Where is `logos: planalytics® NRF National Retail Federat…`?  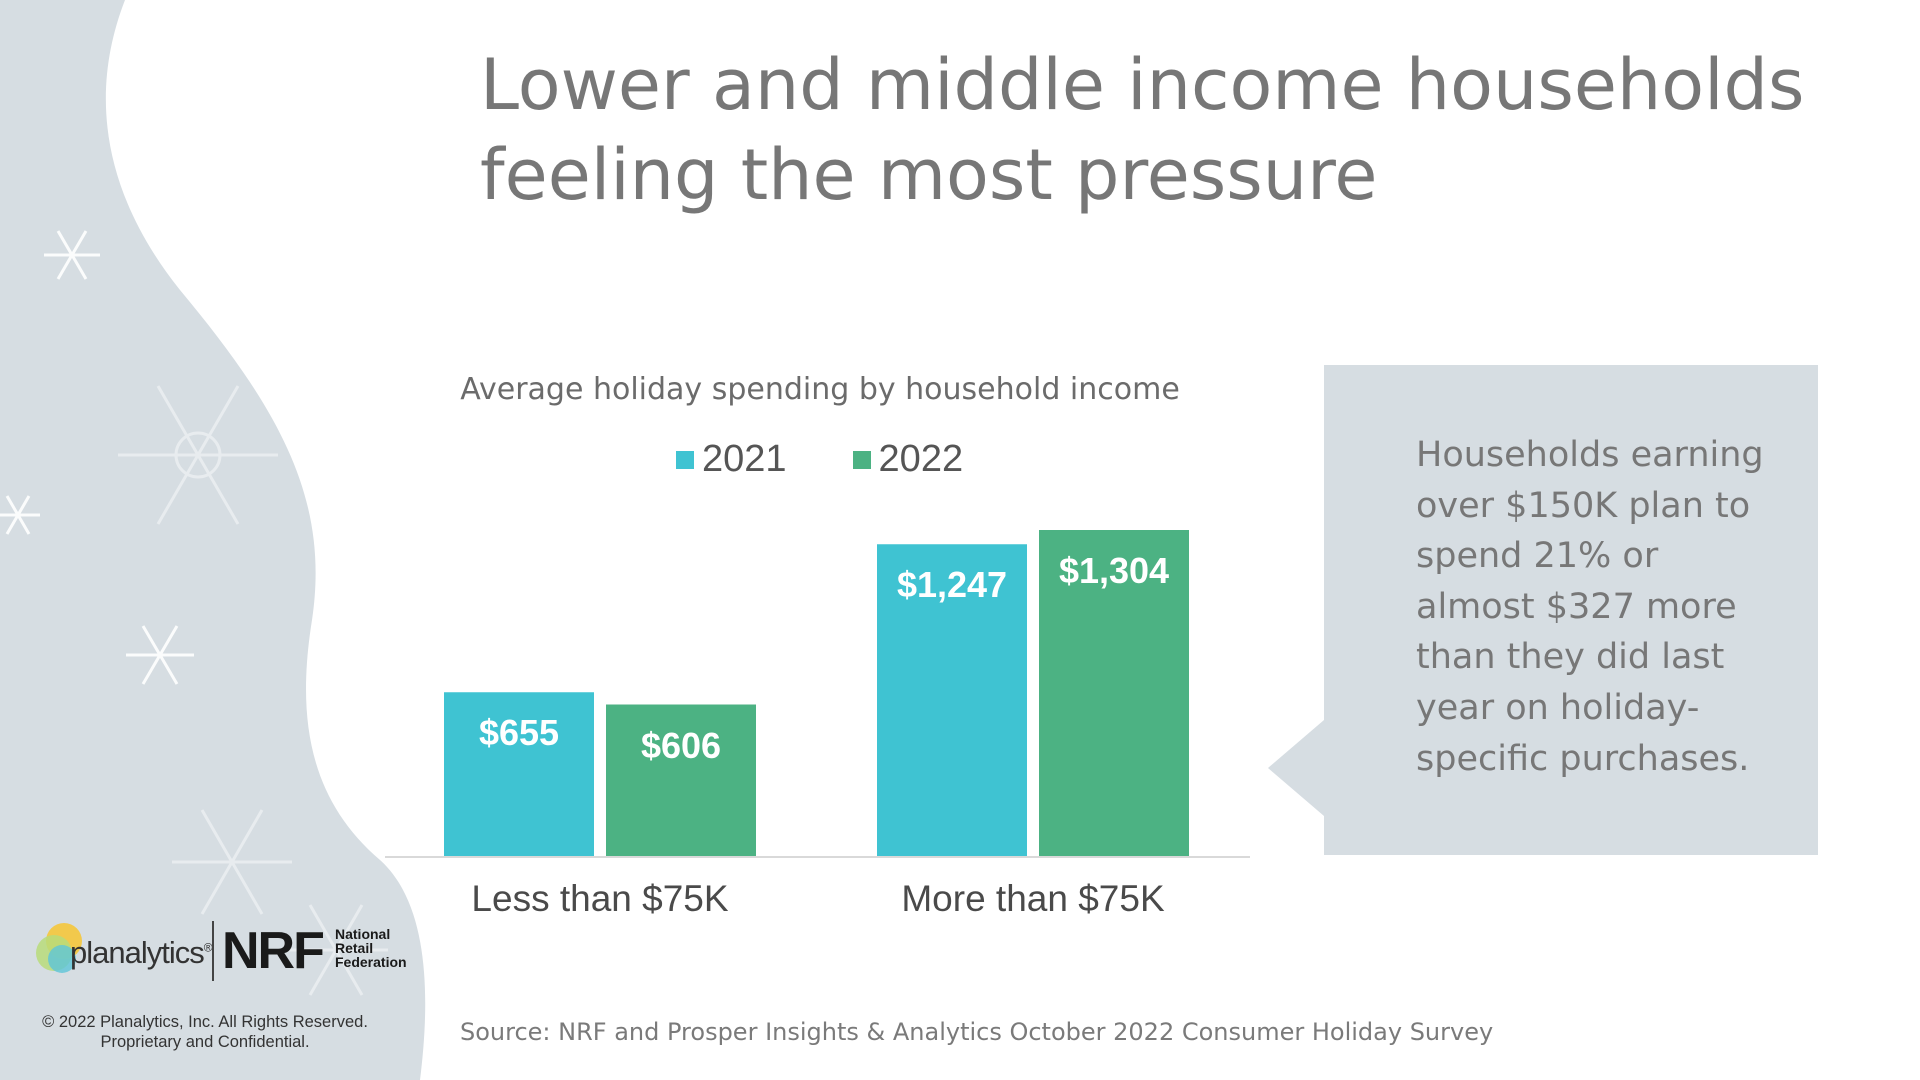 logos: planalytics® NRF National Retail Federat… is located at coordinates (230, 952).